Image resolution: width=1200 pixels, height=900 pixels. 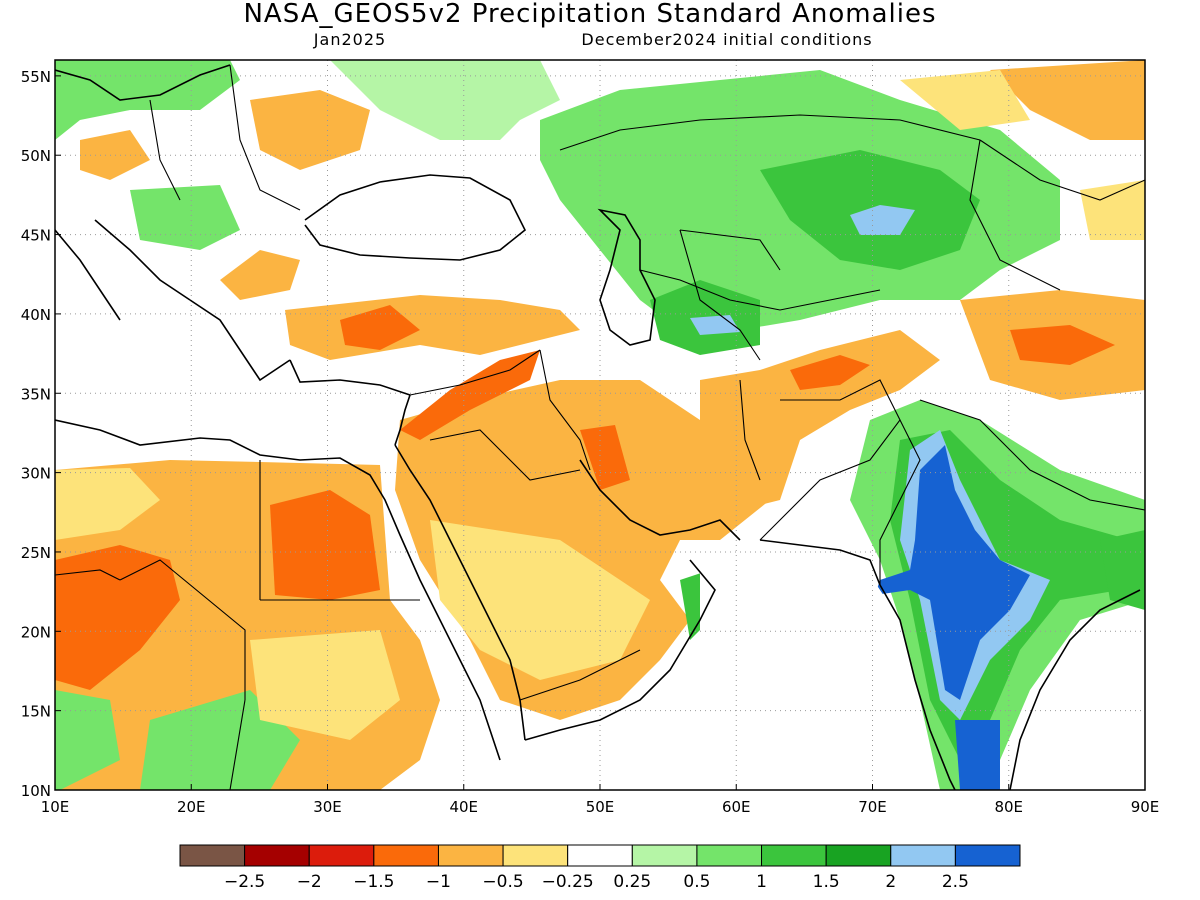 I want to click on lon-tick-label: 70E, so click(x=872, y=807).